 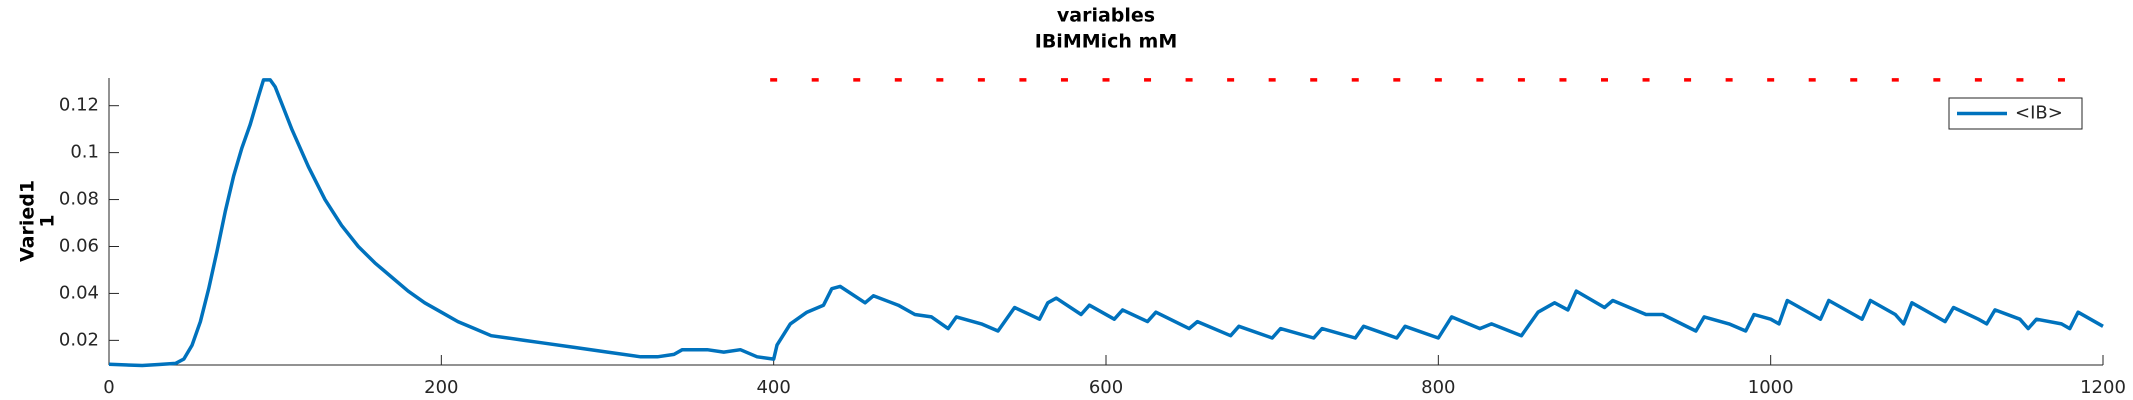 I want to click on chart-title: variables, so click(x=1106, y=16).